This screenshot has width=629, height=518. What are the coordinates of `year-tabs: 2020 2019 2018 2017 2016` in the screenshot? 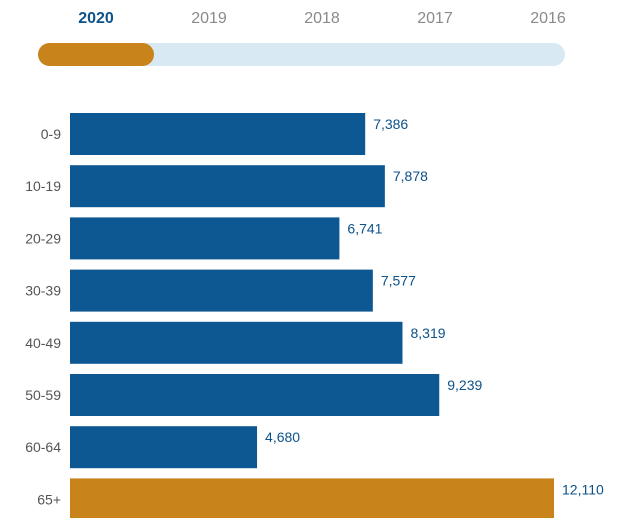 It's located at (314, 20).